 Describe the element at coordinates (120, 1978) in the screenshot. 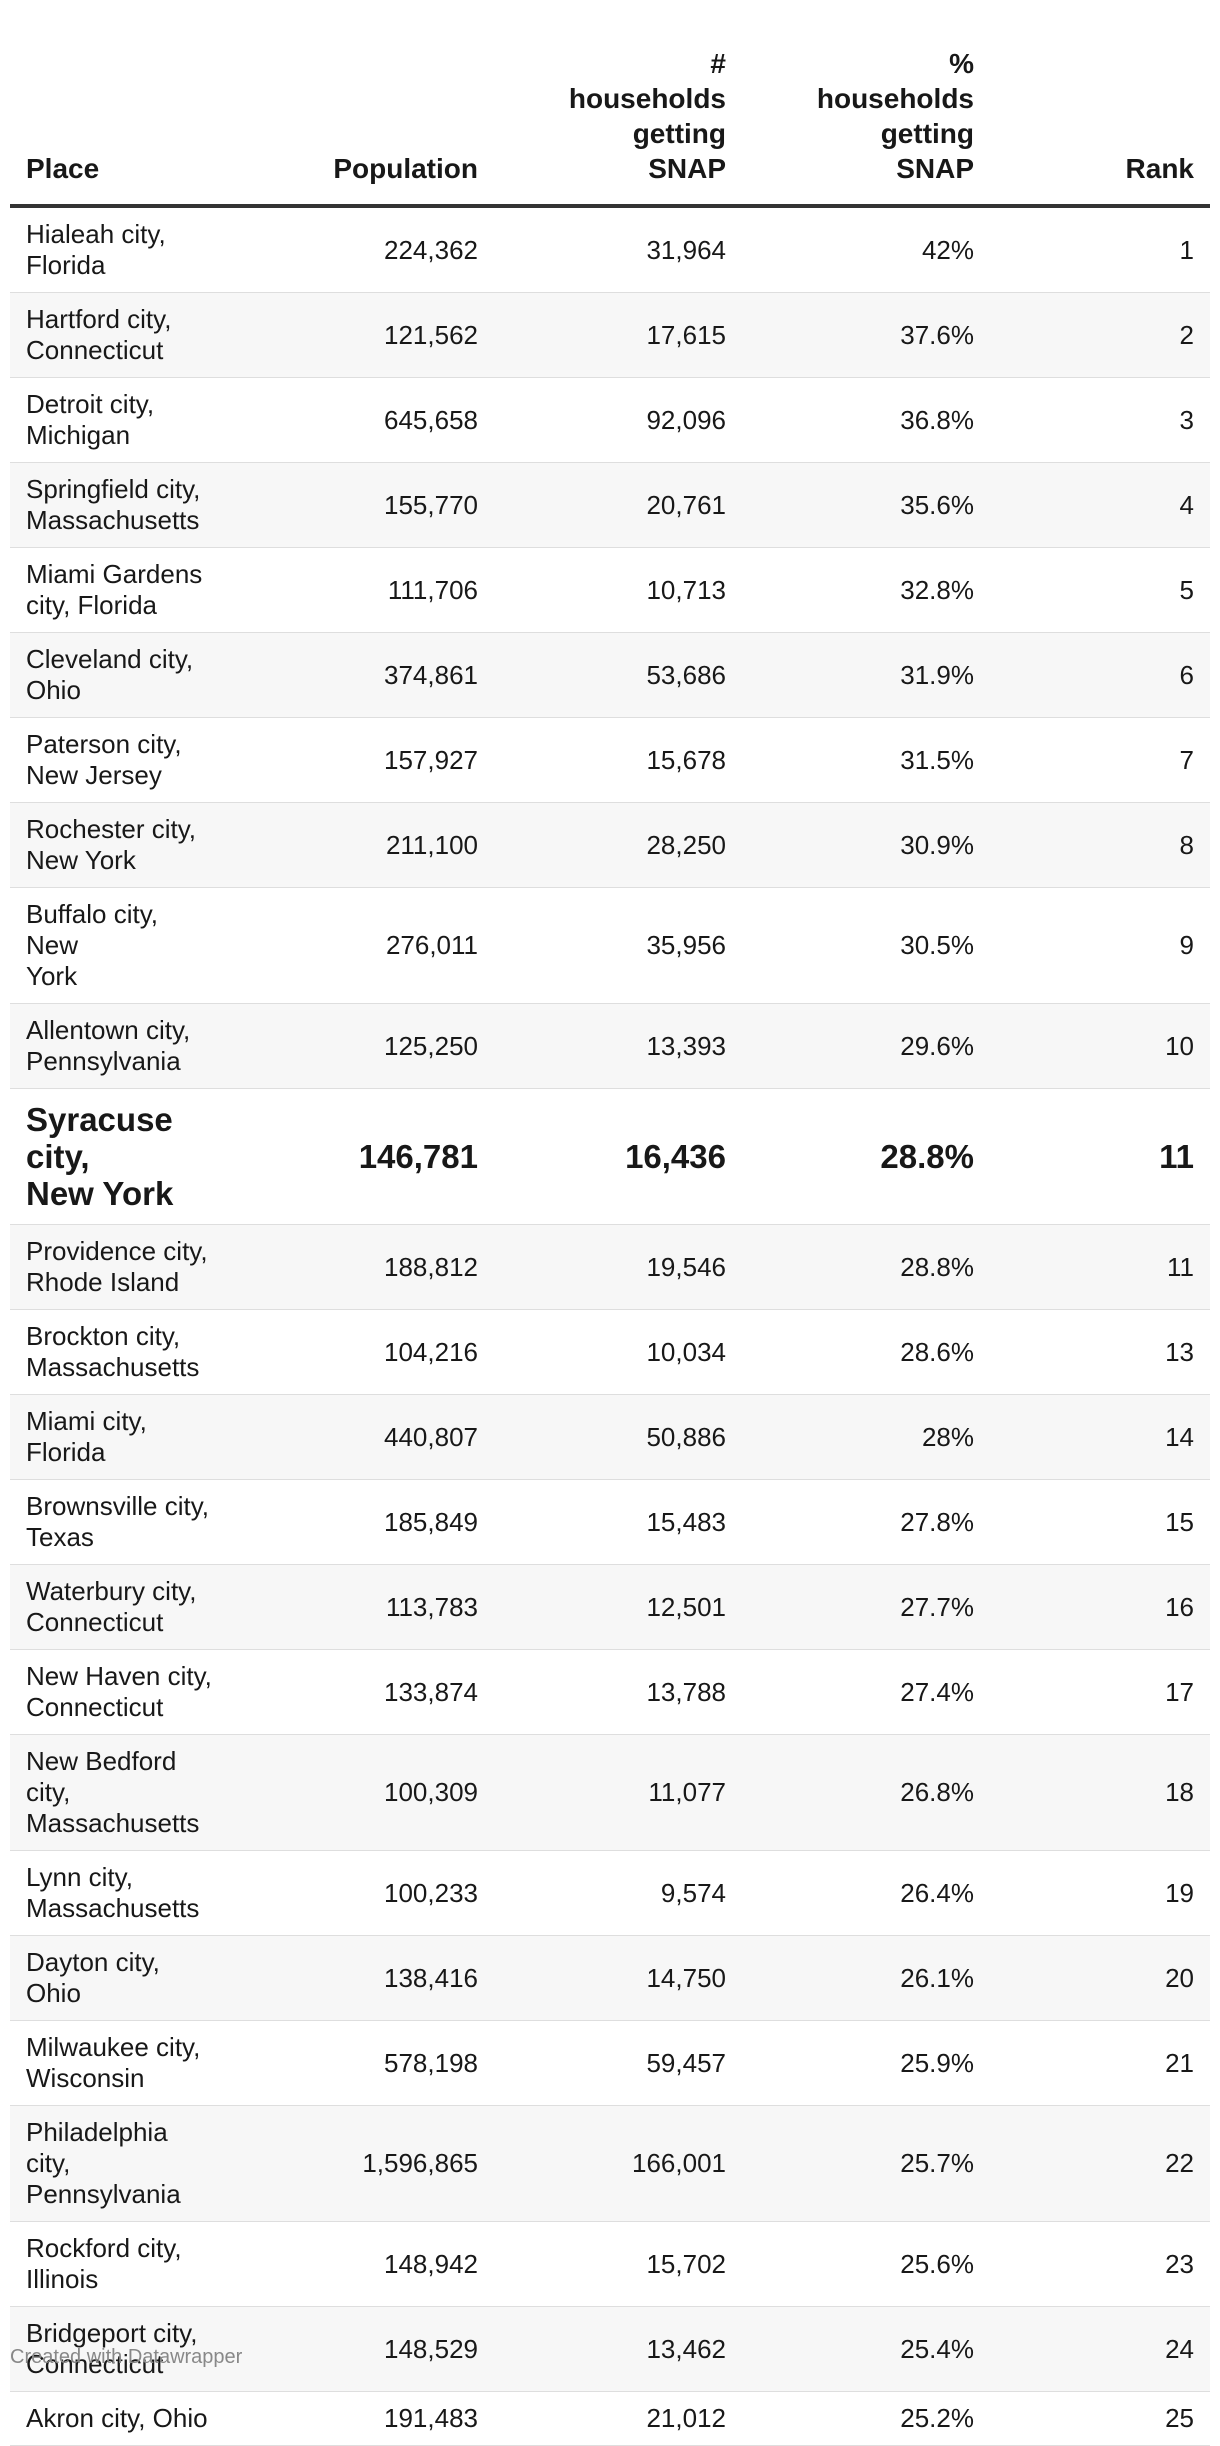

I see `cell-place: Dayton city, Ohio` at that location.